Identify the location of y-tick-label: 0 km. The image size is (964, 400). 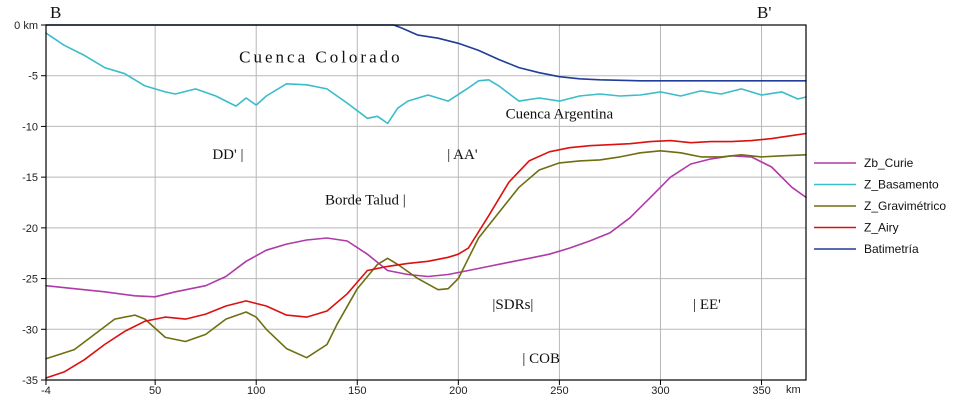
(26, 26).